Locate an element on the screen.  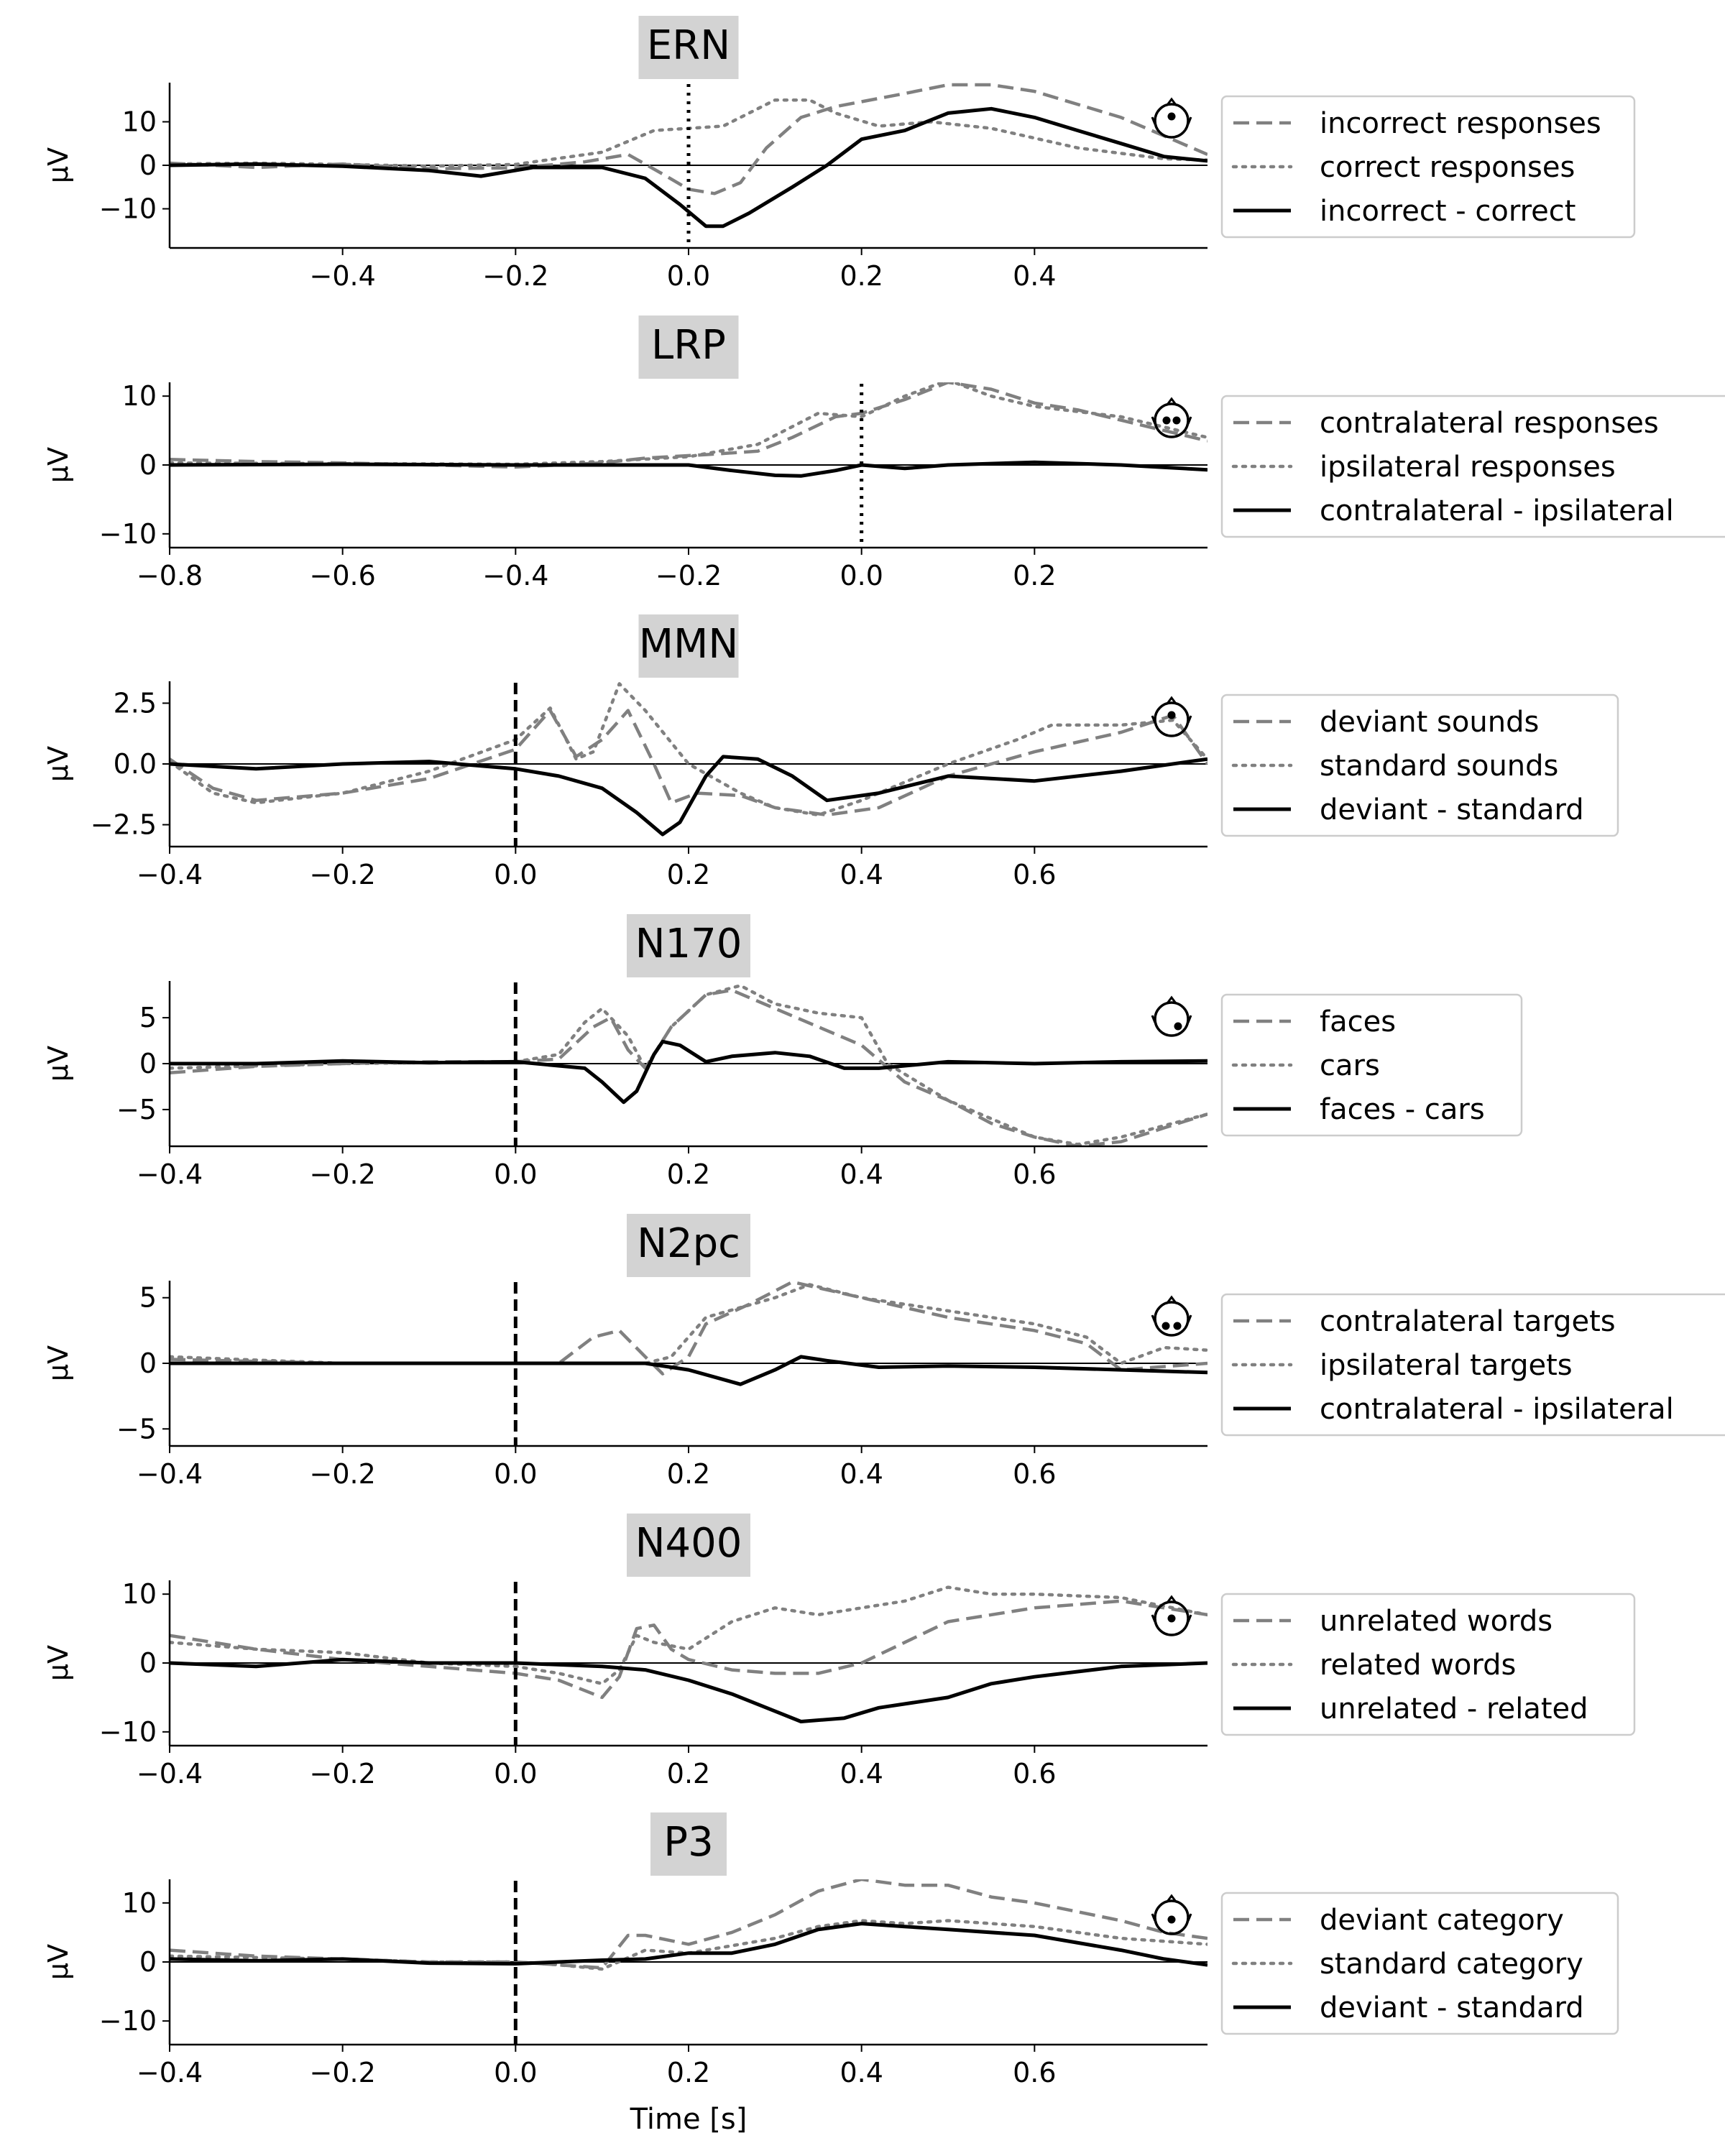
series-line-related-words is located at coordinates (689, 1635).